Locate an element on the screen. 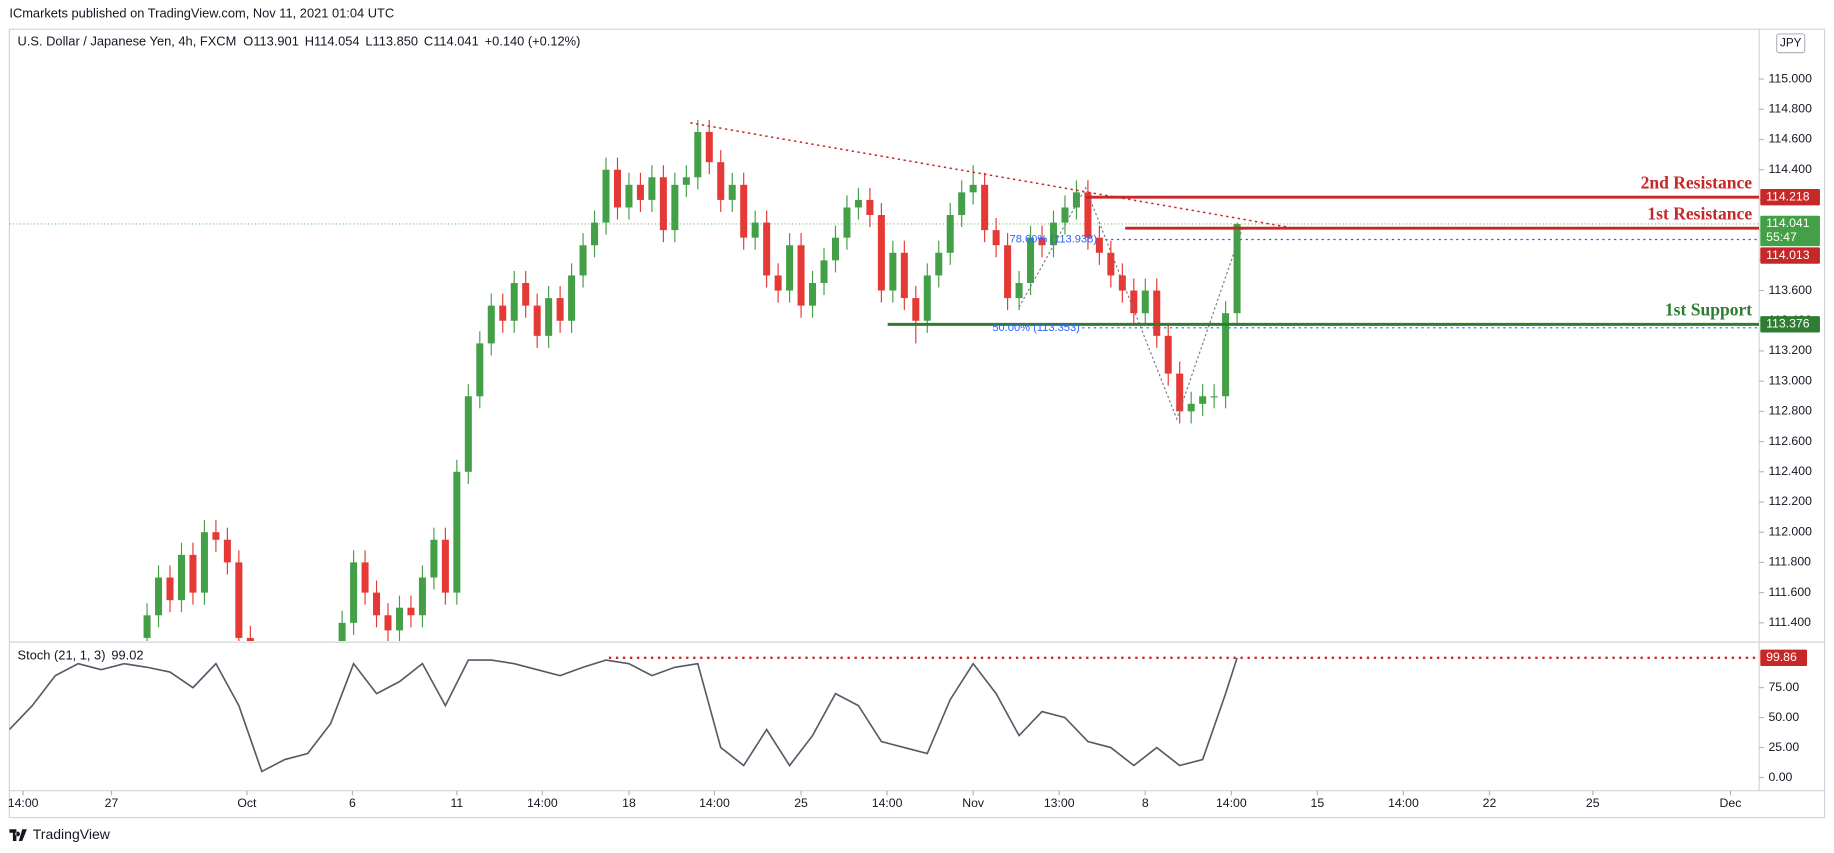  brand-logo is located at coordinates (18, 835).